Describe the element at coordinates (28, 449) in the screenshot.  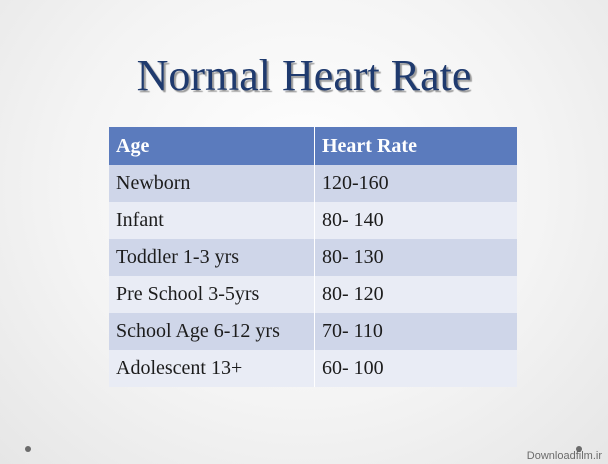
I see `corner-dot-left-icon` at that location.